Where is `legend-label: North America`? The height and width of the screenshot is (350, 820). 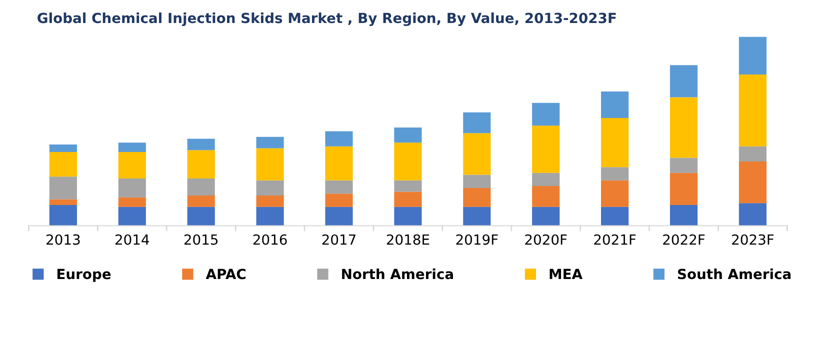
legend-label: North America is located at coordinates (397, 274).